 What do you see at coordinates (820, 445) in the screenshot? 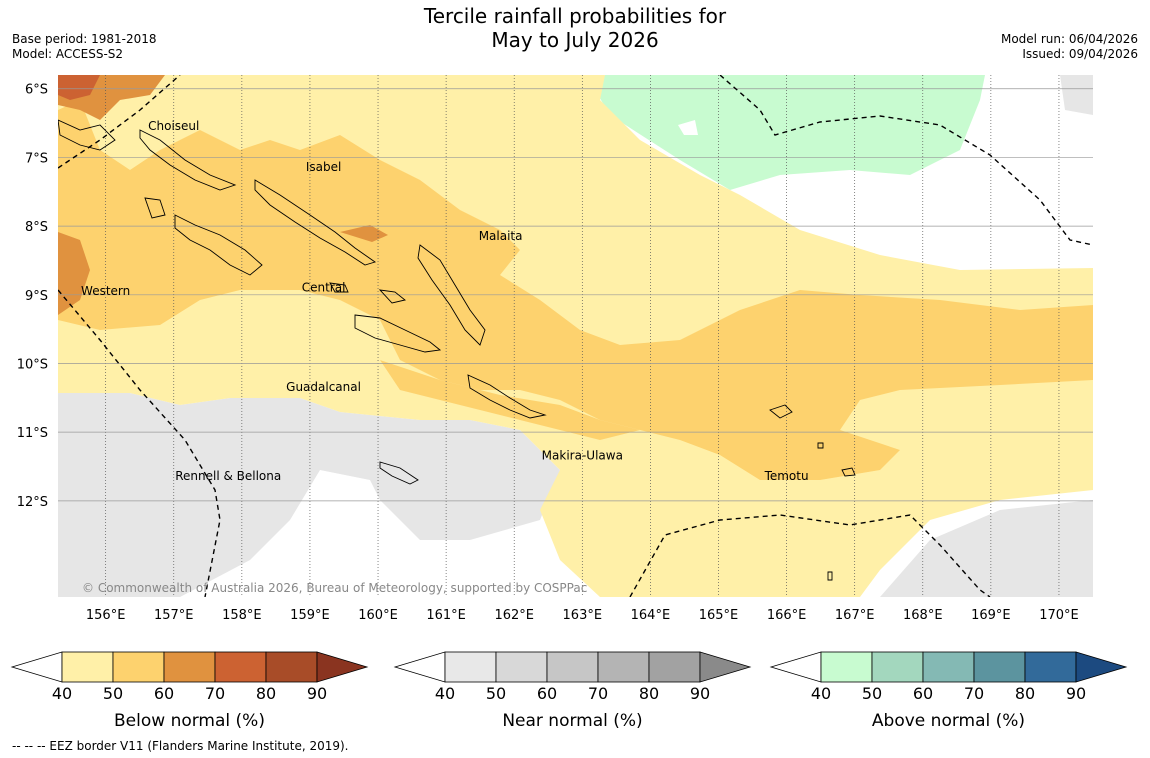
I see `island-tinakula` at bounding box center [820, 445].